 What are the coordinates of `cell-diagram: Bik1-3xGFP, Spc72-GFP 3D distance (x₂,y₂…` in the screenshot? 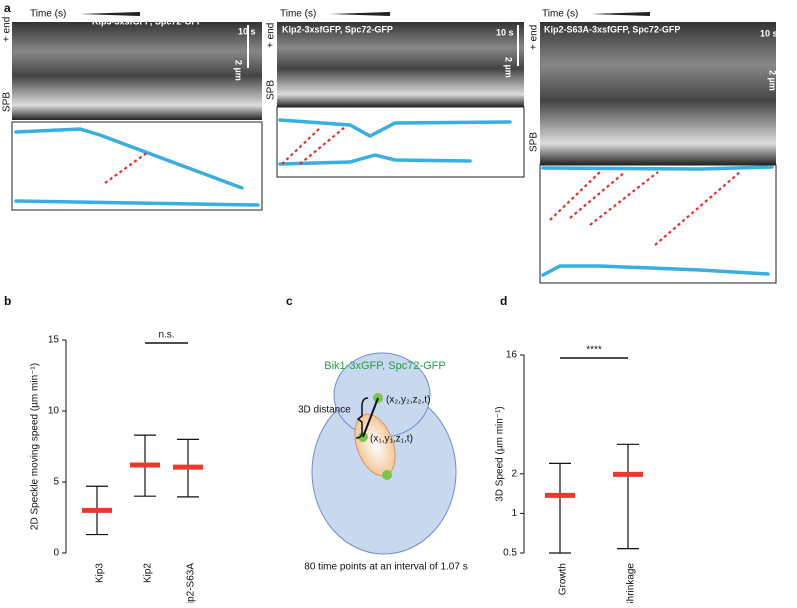 It's located at (383, 462).